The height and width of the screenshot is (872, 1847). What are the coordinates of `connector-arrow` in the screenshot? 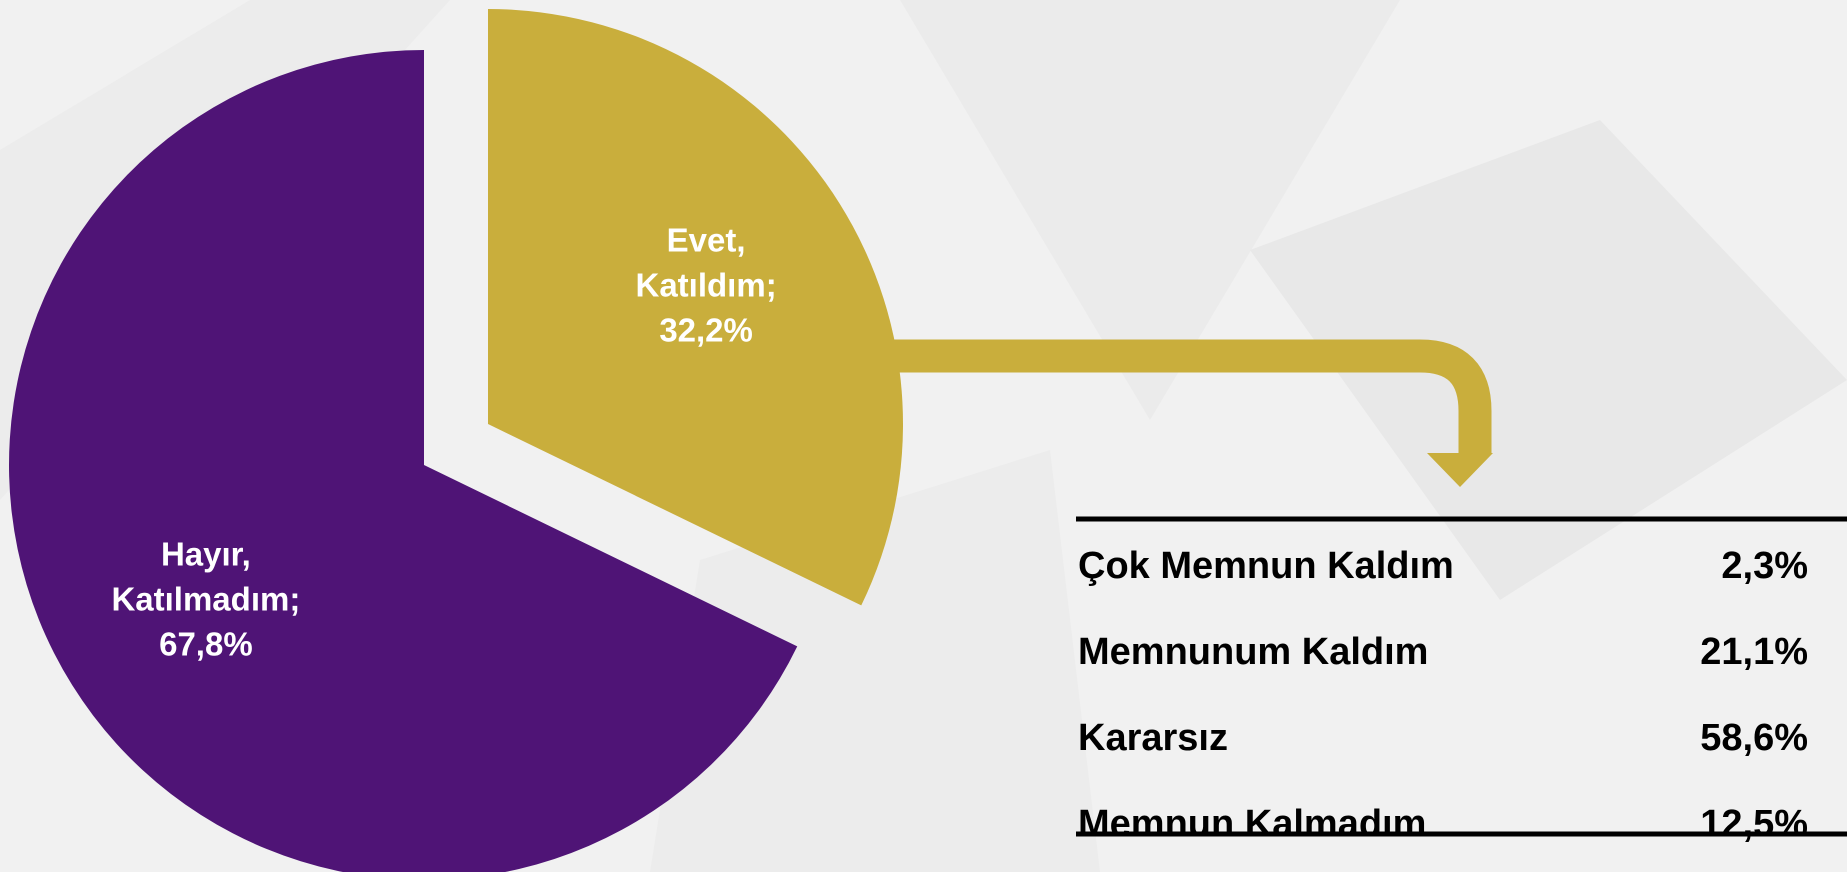 It's located at (1186, 413).